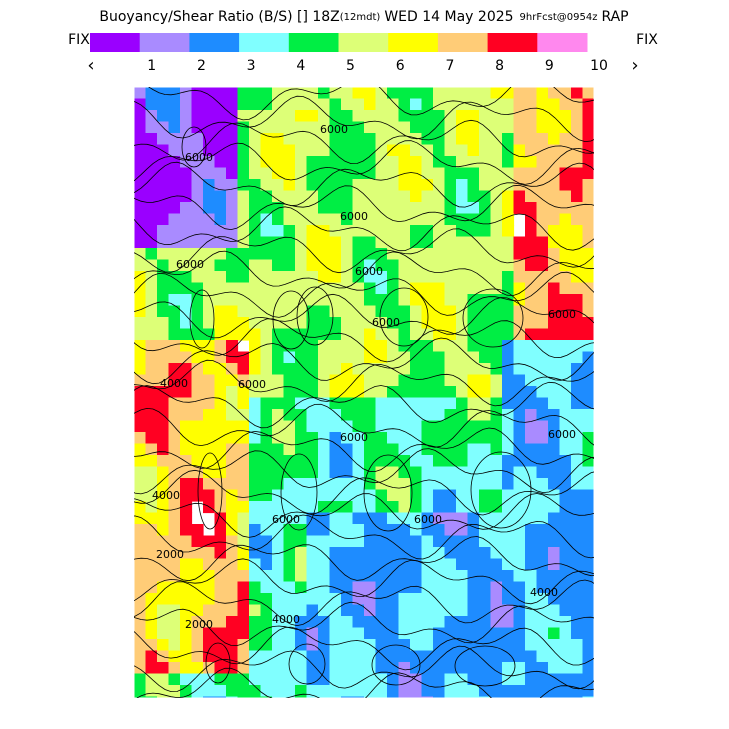 The image size is (729, 729). I want to click on title-main: Buoyancy/Shear Ratio (B/S) [] 18Z, so click(219, 17).